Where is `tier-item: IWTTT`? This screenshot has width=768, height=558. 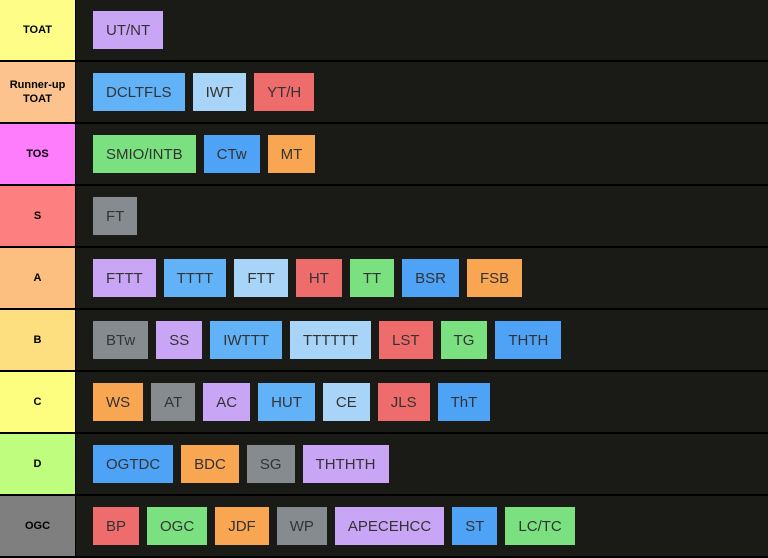
tier-item: IWTTT is located at coordinates (246, 340).